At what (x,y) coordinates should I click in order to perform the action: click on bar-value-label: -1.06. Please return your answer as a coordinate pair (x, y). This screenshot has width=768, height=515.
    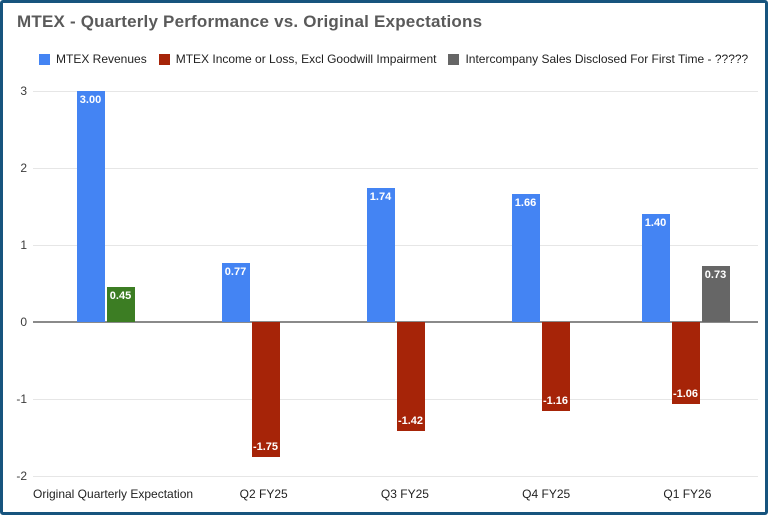
    Looking at the image, I should click on (685, 393).